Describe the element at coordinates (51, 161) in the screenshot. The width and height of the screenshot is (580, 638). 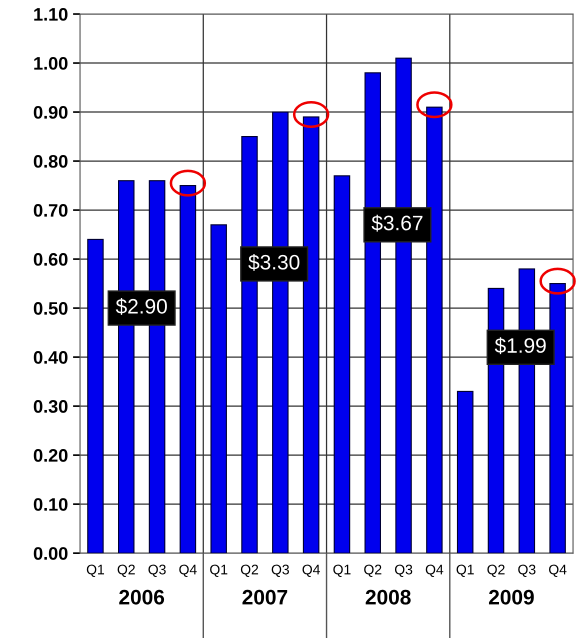
I see `y-tick-label: 0.80` at that location.